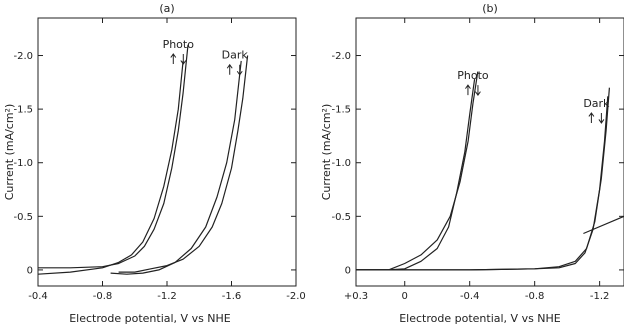 The width and height of the screenshot is (624, 326). What do you see at coordinates (23, 56) in the screenshot?
I see `panel-a-y-tick-label: -2.0` at bounding box center [23, 56].